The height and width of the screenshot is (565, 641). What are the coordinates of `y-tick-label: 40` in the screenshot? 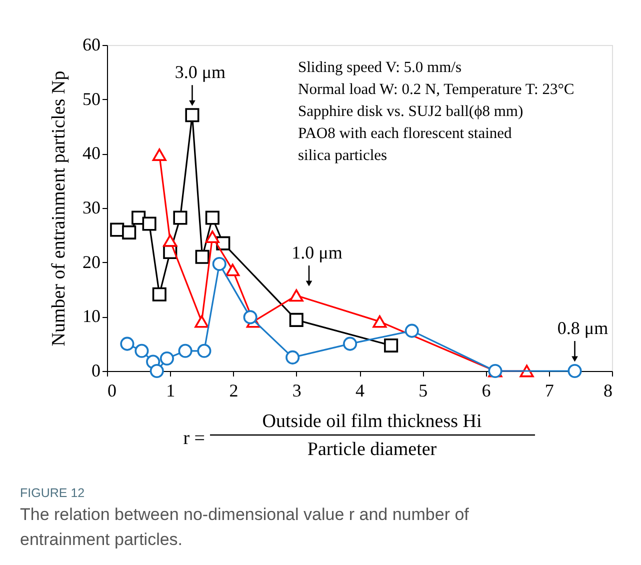 It's located at (91, 153).